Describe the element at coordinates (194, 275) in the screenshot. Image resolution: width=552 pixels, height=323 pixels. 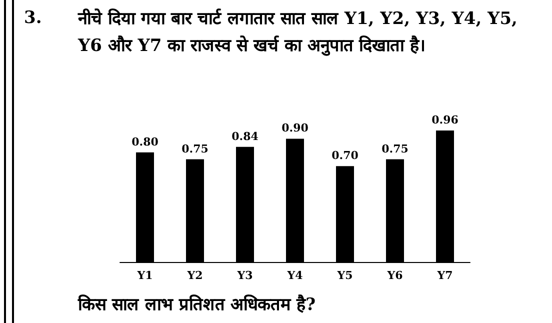
I see `x-tick-label: Y2` at that location.